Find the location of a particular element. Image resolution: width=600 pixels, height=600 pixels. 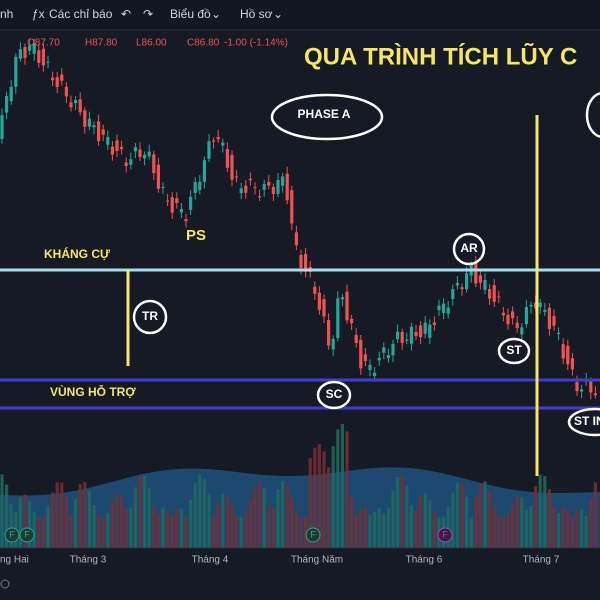

event-markers: F F F F is located at coordinates (228, 535).